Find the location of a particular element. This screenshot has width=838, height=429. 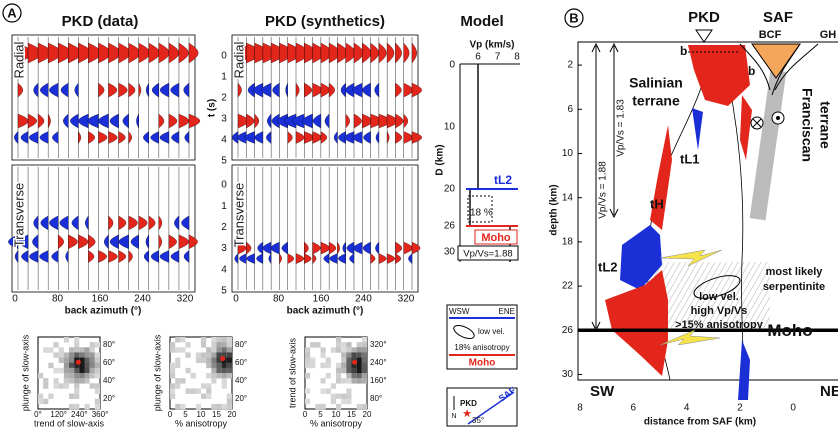

annotation: serpentinite is located at coordinates (794, 287).